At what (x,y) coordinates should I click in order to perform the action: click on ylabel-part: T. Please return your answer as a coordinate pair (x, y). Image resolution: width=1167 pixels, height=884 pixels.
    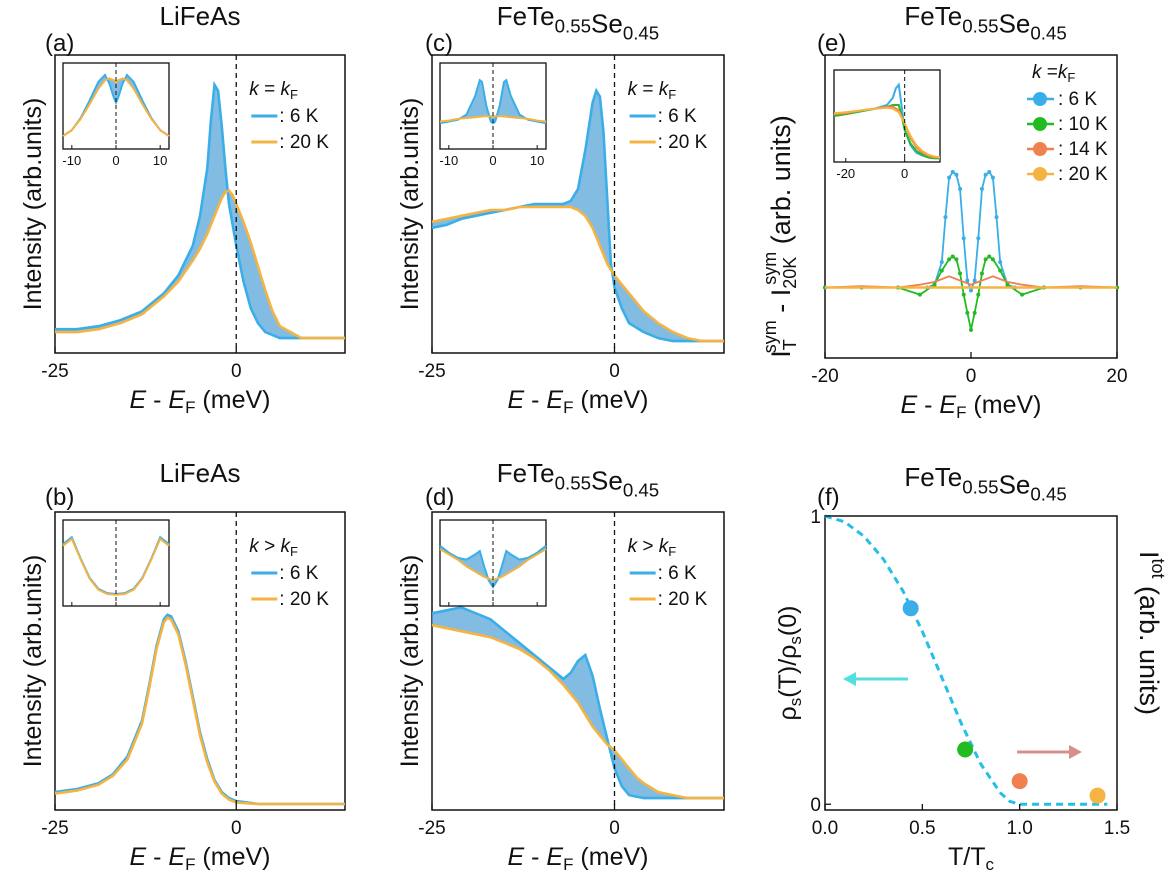
    Looking at the image, I should click on (790, 344).